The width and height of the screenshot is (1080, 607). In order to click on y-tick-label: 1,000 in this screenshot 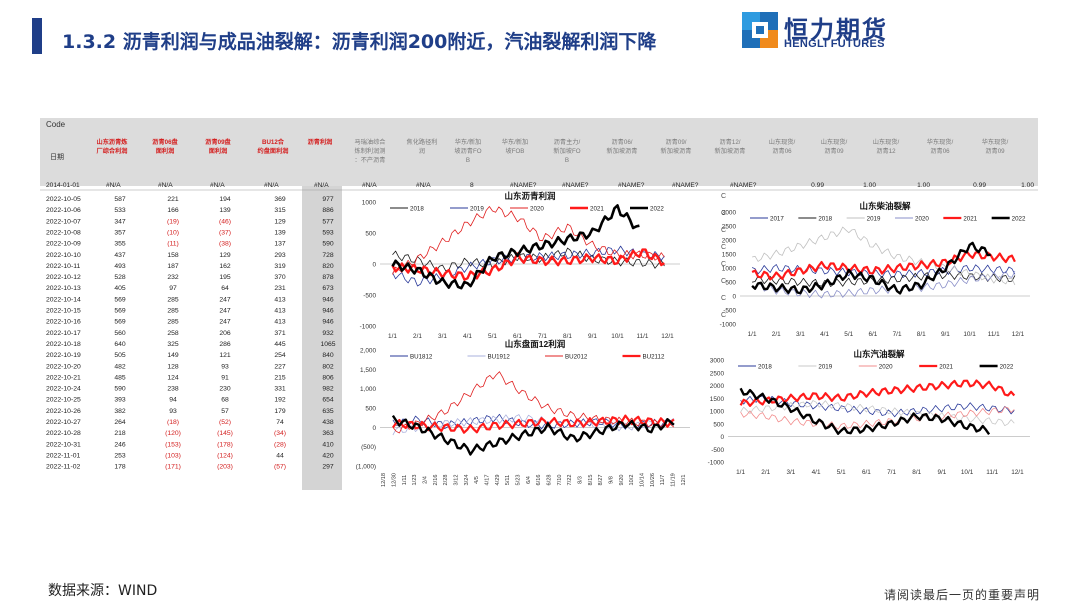, I will do `click(368, 389)`.